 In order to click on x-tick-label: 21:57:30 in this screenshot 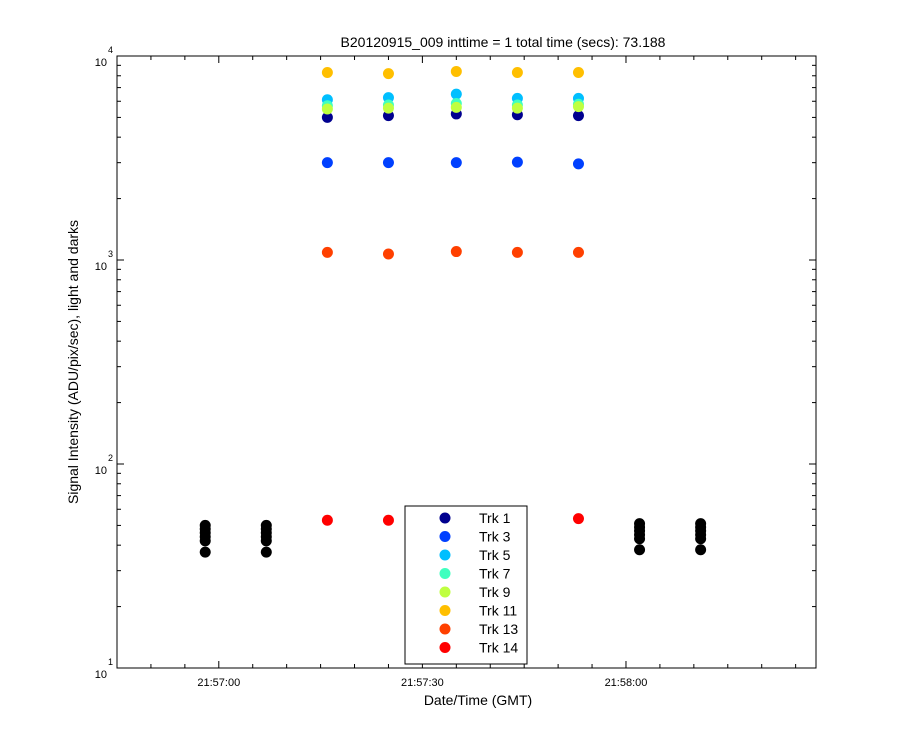, I will do `click(422, 683)`.